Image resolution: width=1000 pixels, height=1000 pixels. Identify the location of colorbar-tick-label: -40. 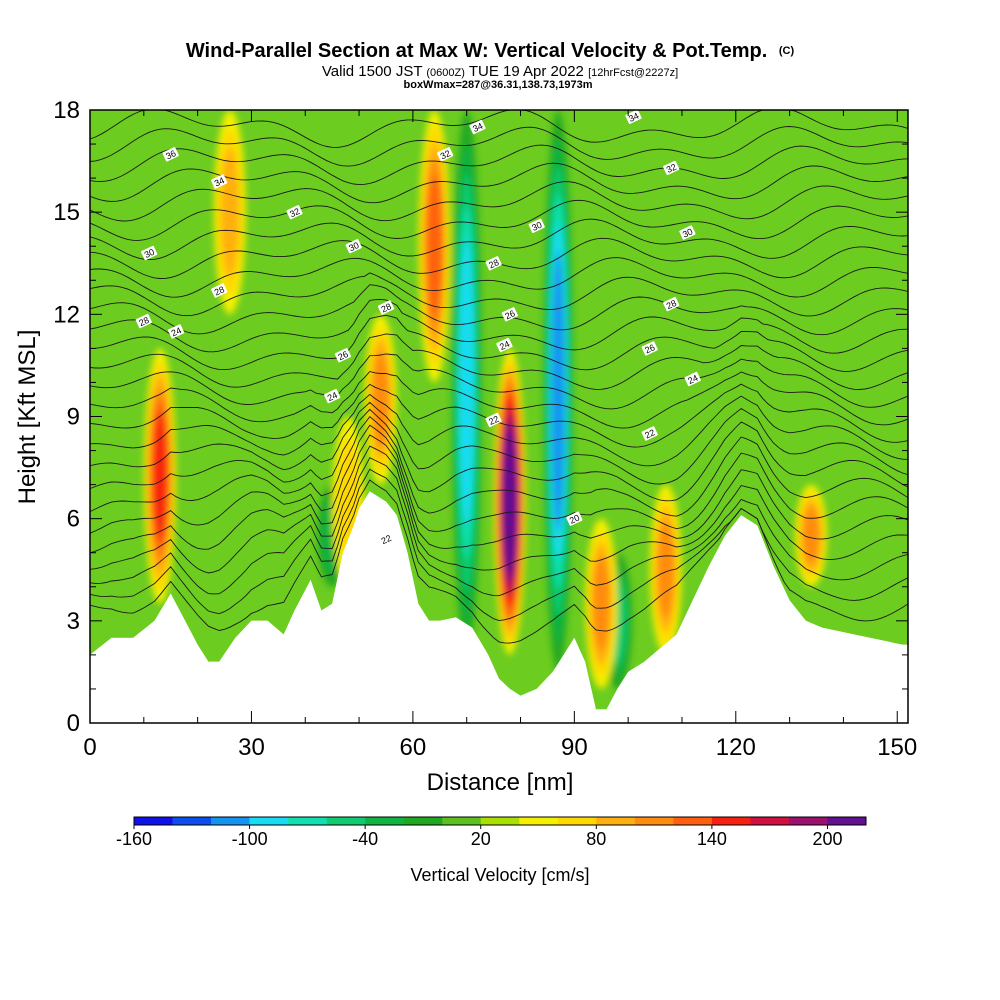
(365, 839).